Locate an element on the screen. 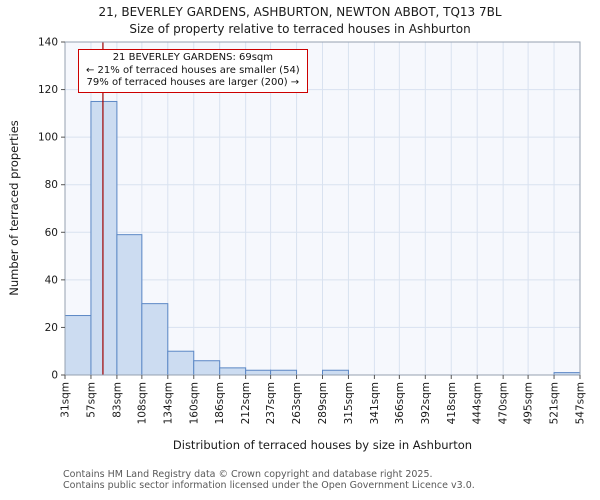  x-tick-label: 108sqm is located at coordinates (142, 403).